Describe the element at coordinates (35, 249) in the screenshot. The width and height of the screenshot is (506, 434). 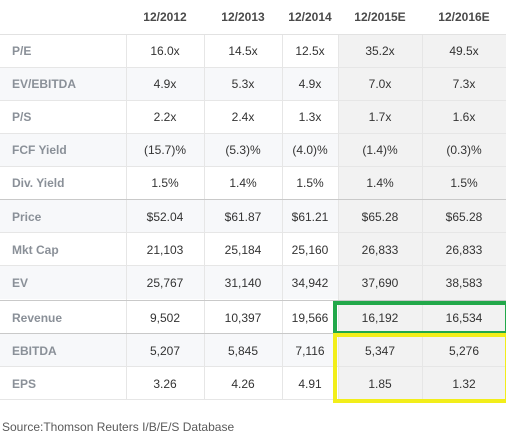
I see `row-label: Mkt Cap` at that location.